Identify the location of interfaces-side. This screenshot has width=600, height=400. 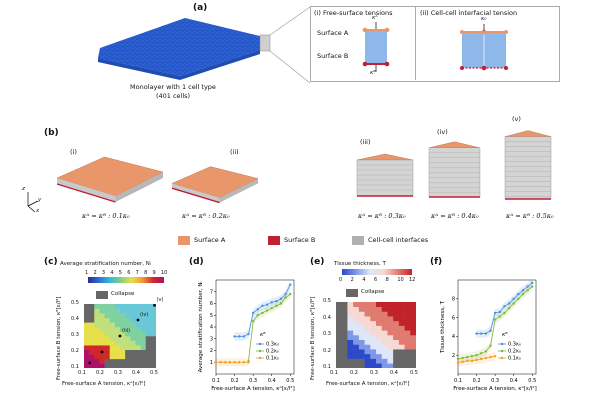
(528, 168).